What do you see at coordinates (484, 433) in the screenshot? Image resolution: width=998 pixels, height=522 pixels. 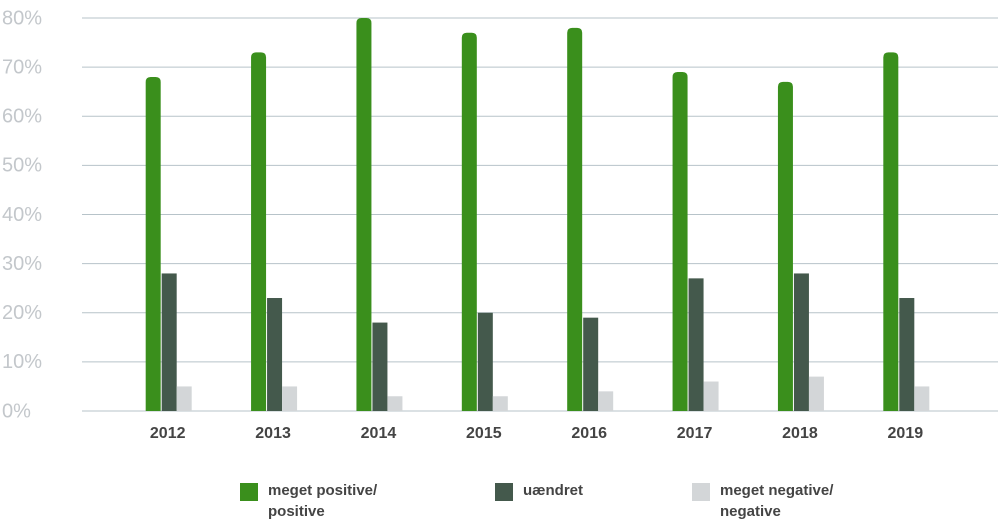 I see `x-tick-label: 2015` at bounding box center [484, 433].